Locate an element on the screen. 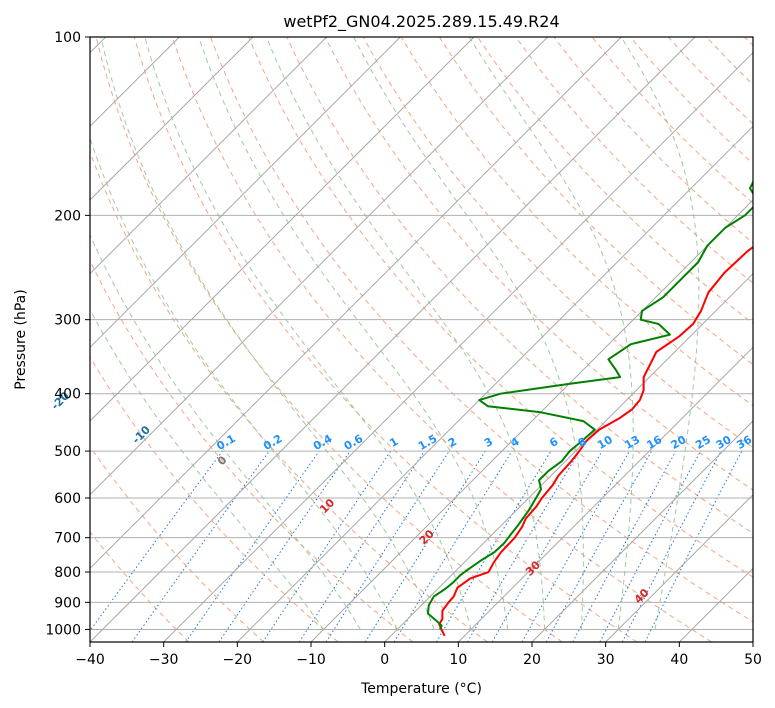 The width and height of the screenshot is (775, 708). y-tick-label: 200 is located at coordinates (67, 216).